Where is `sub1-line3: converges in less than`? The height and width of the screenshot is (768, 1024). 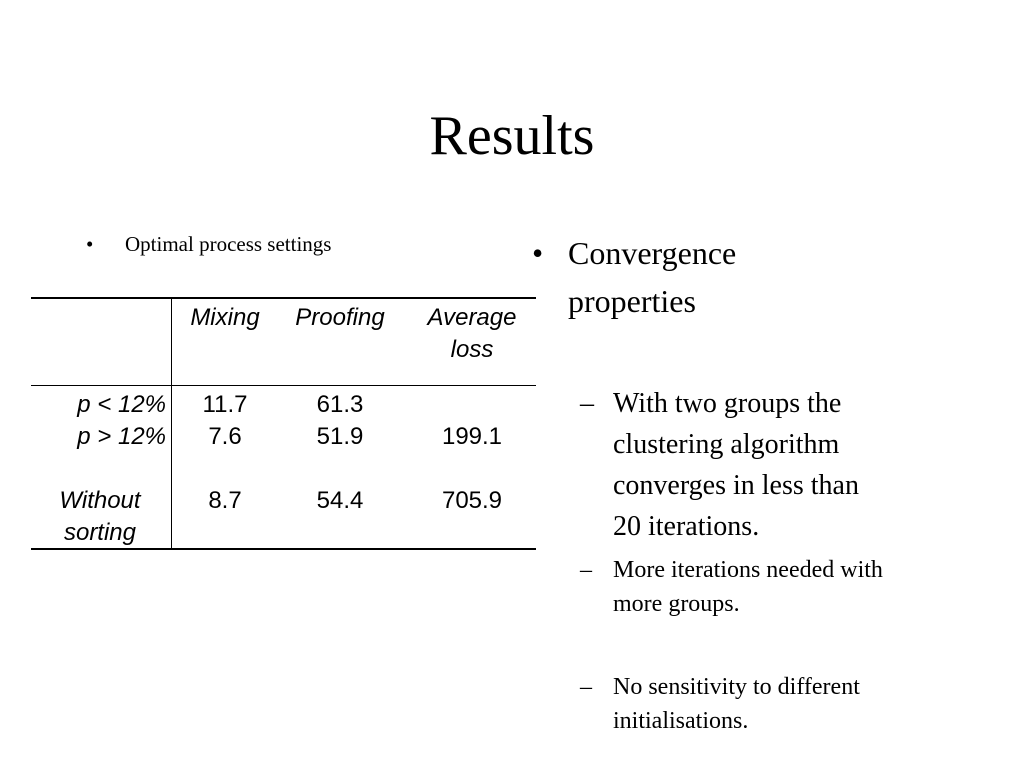 sub1-line3: converges in less than is located at coordinates (736, 485).